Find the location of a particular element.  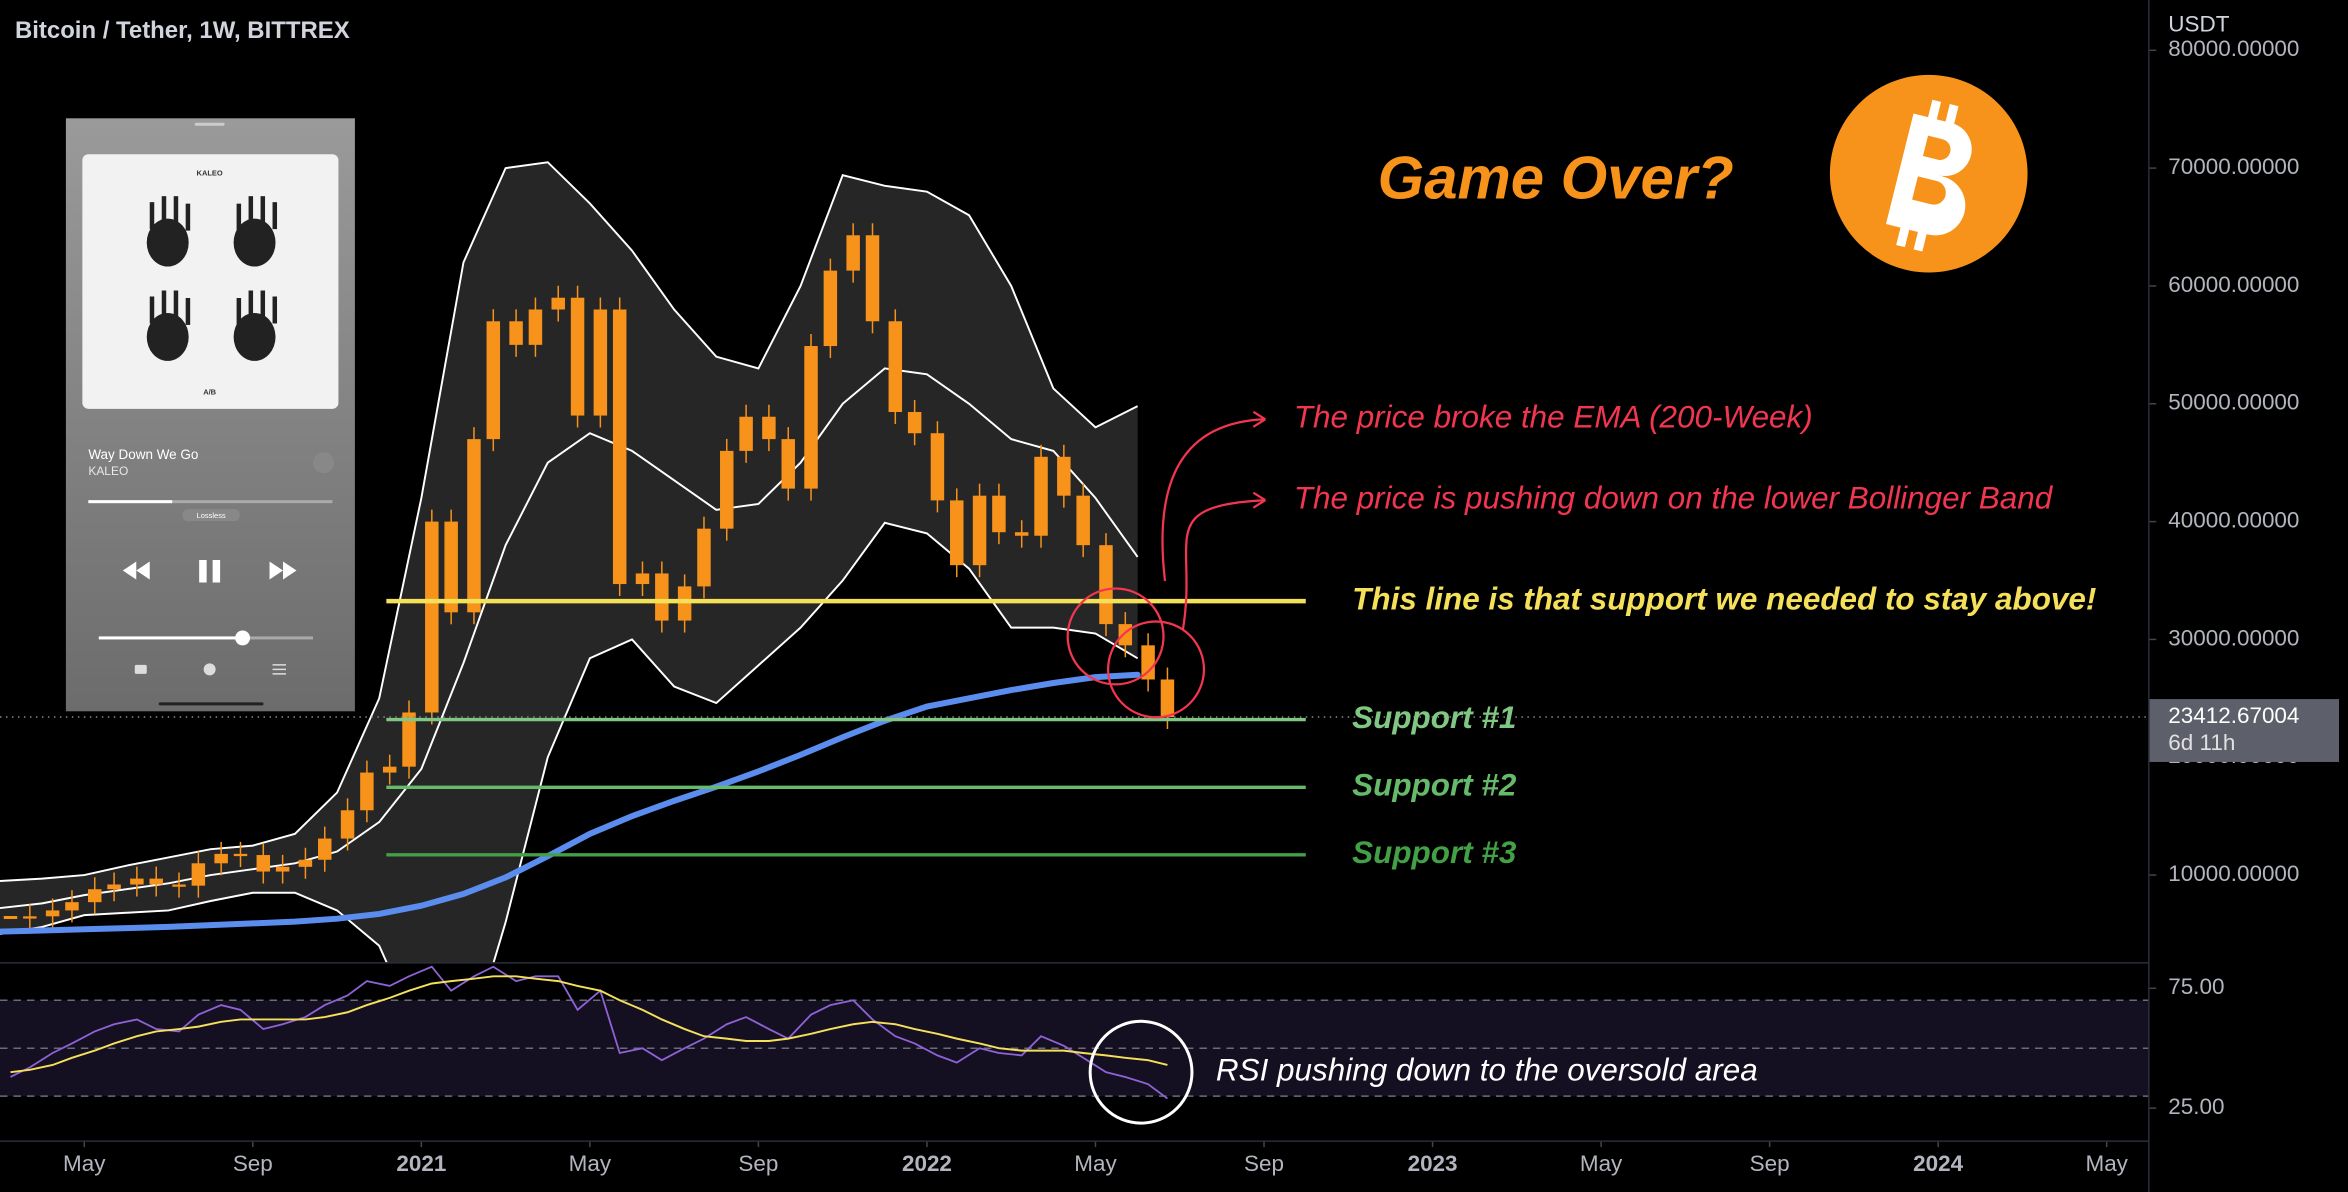

album-artist: KALEO is located at coordinates (210, 173).